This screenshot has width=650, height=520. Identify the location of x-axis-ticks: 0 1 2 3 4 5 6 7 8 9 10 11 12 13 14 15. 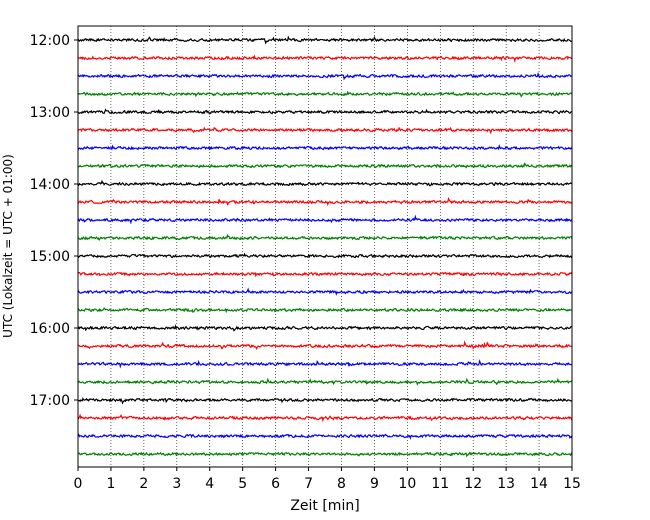
(327, 479).